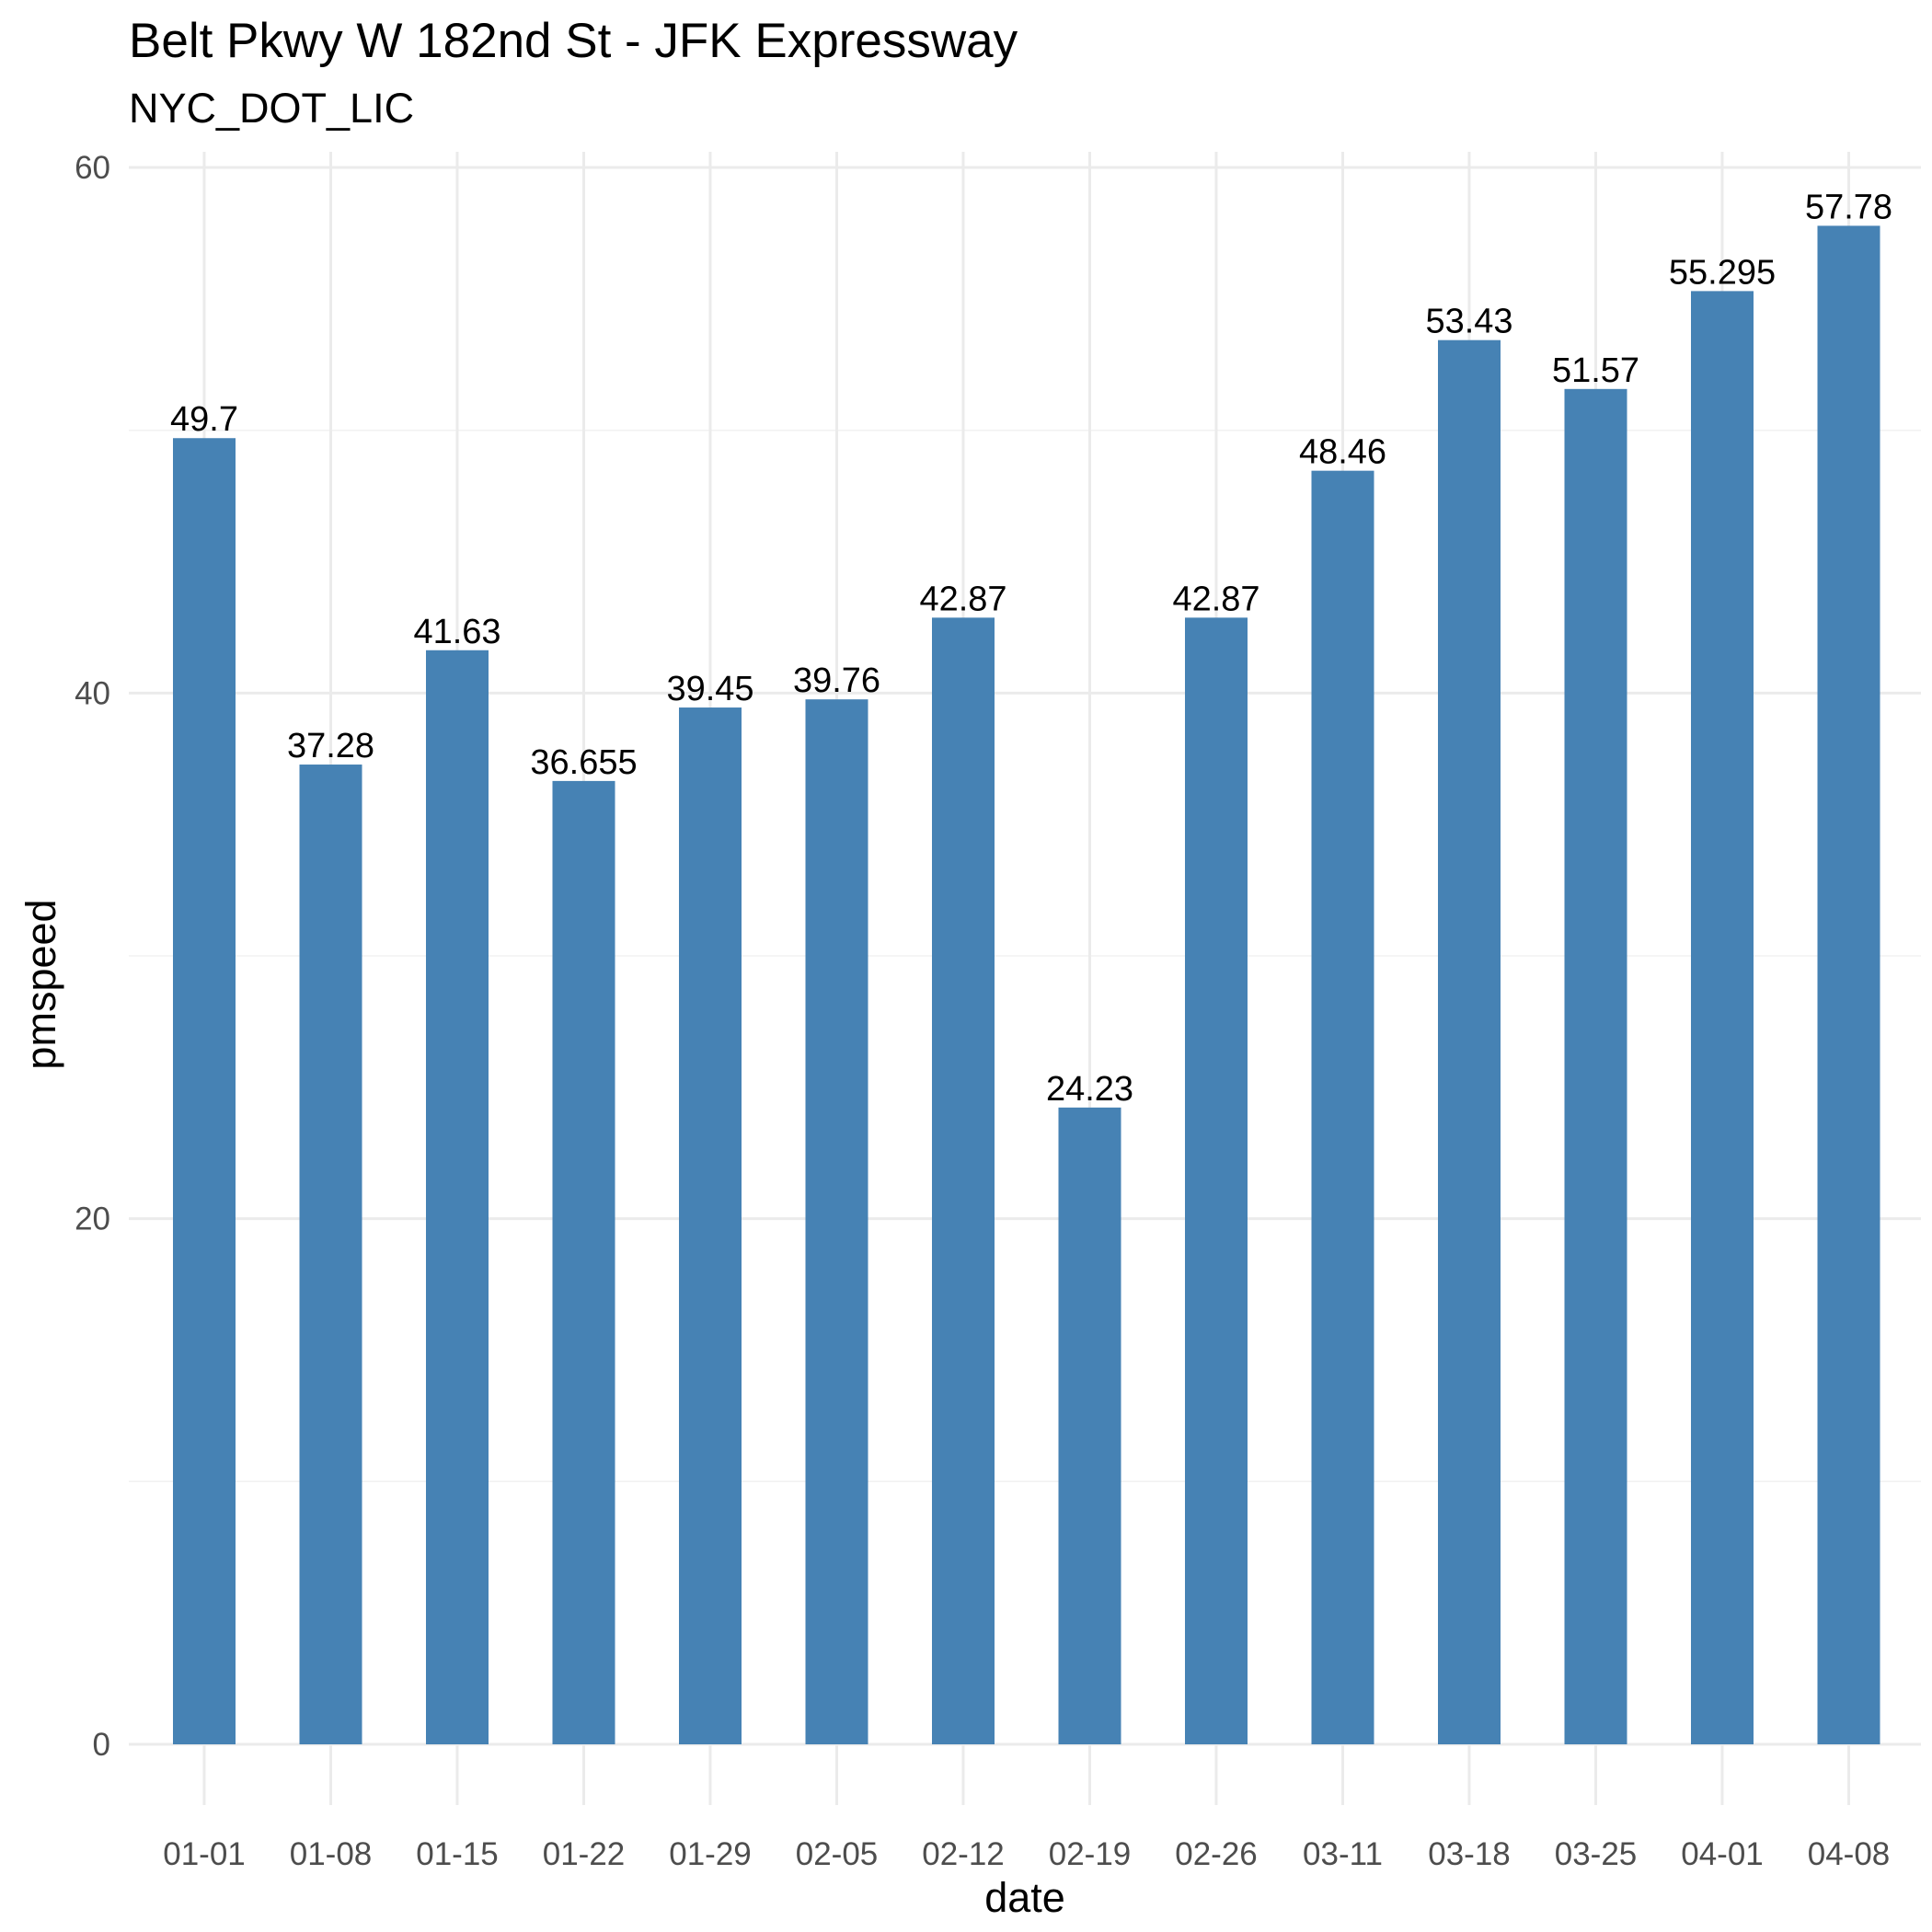 This screenshot has height=1932, width=1932. What do you see at coordinates (1342, 452) in the screenshot?
I see `data-label: 48.46` at bounding box center [1342, 452].